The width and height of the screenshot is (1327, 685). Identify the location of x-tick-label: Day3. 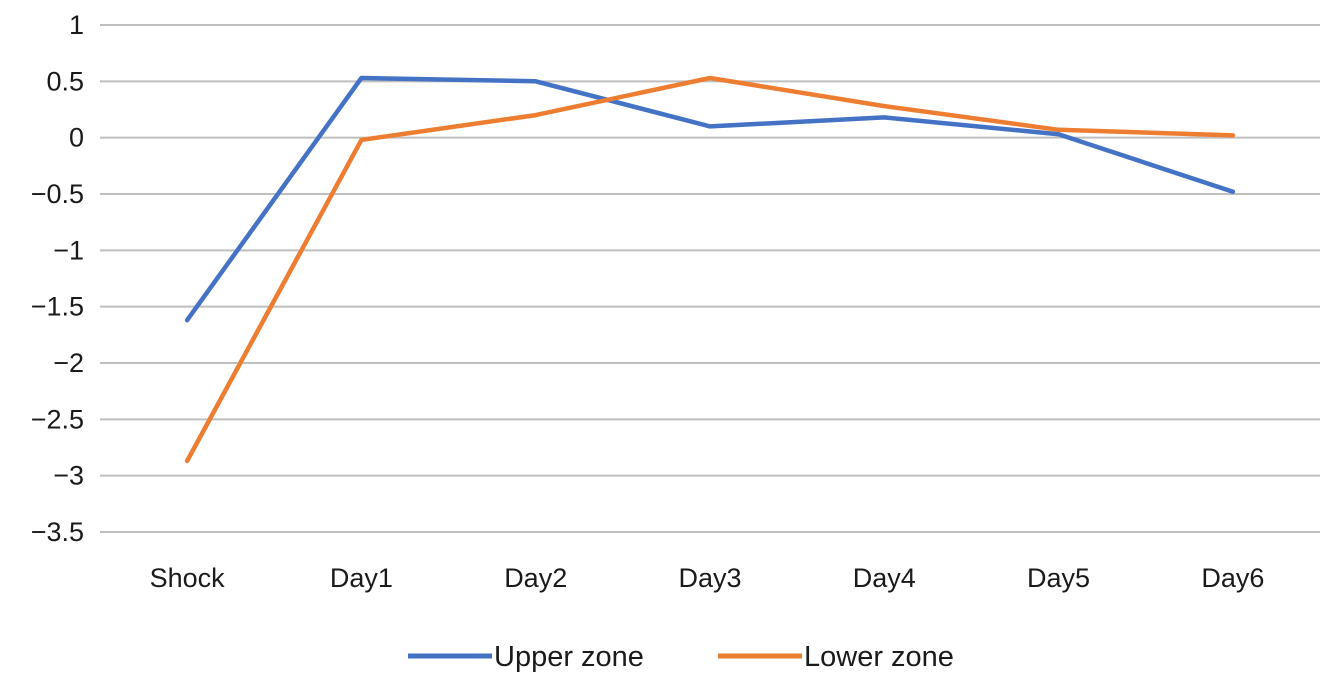
(709, 578).